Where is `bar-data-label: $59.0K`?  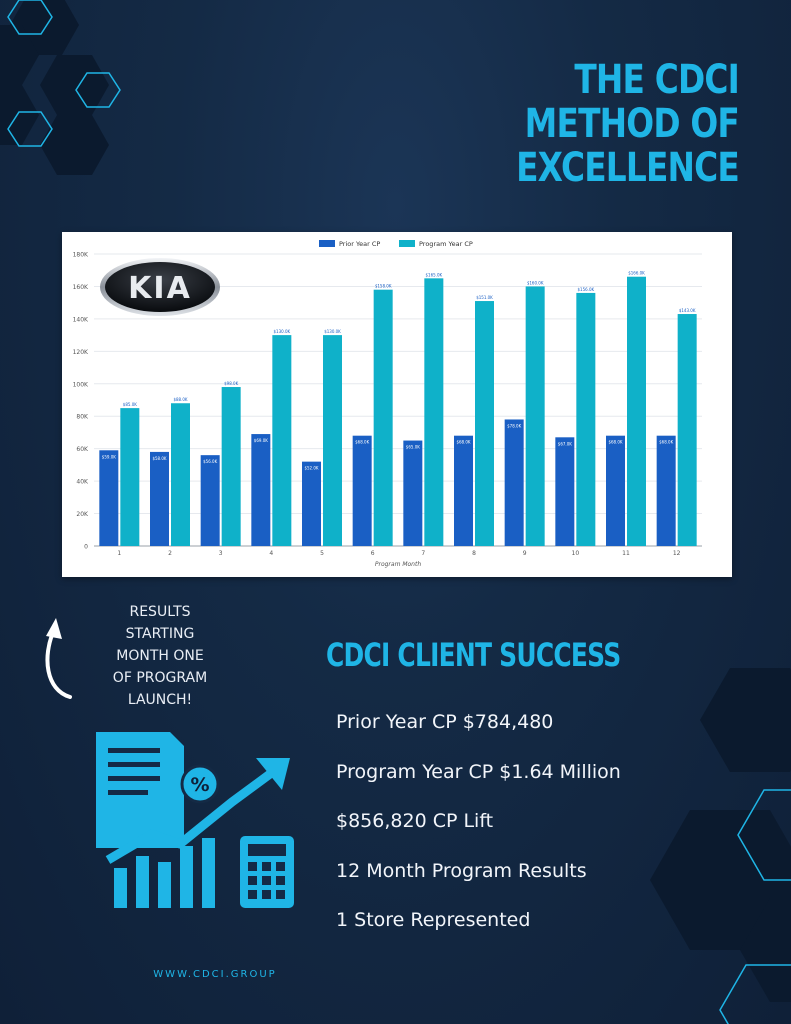 bar-data-label: $59.0K is located at coordinates (109, 456).